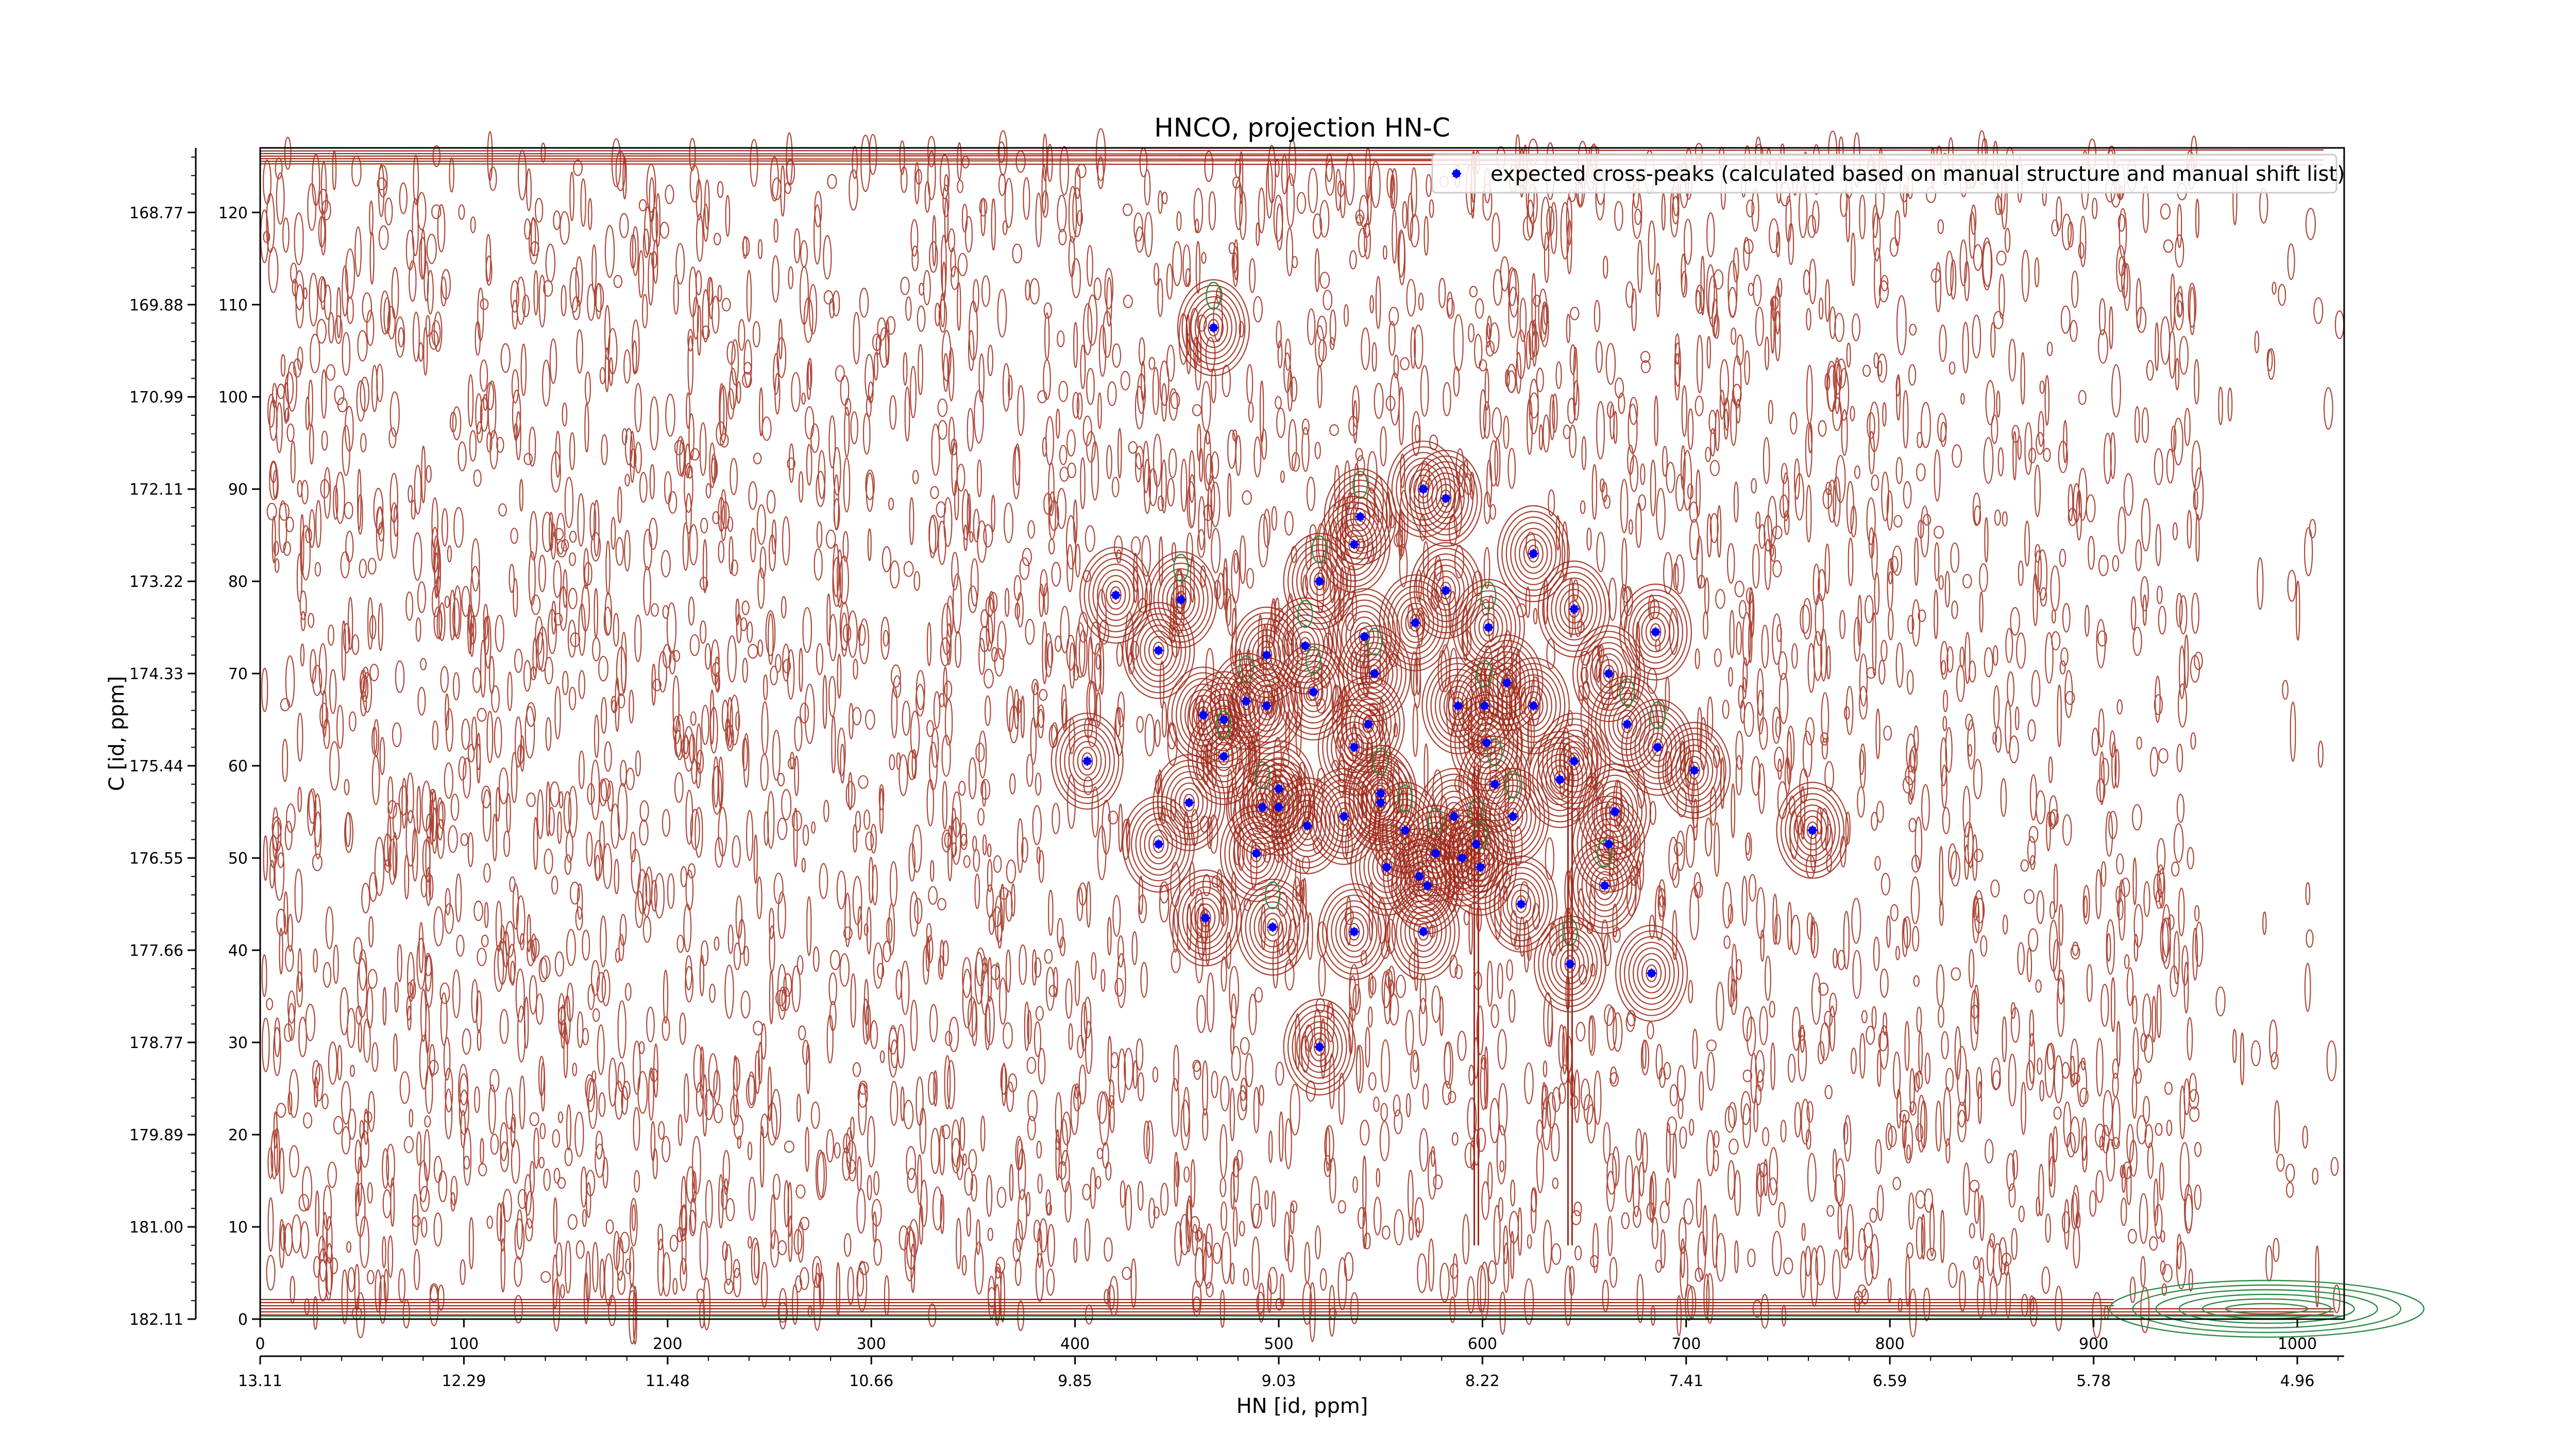  I want to click on x-ppm-tick-label: 9.03, so click(1279, 1381).